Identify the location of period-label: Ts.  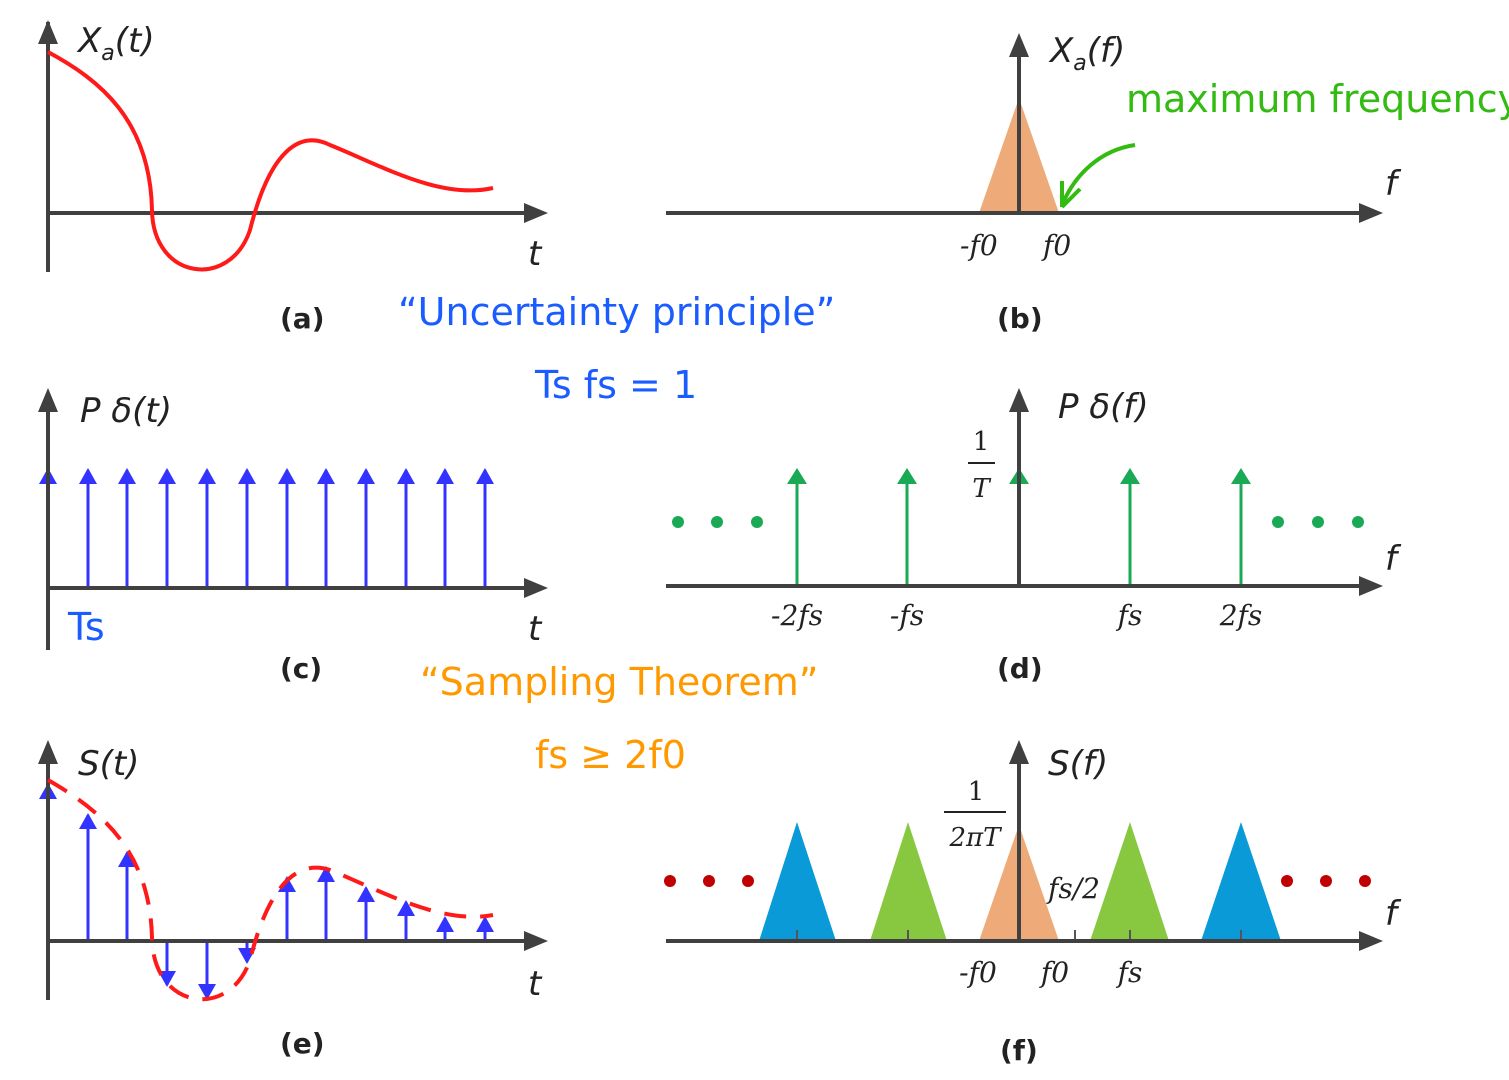
(86, 627).